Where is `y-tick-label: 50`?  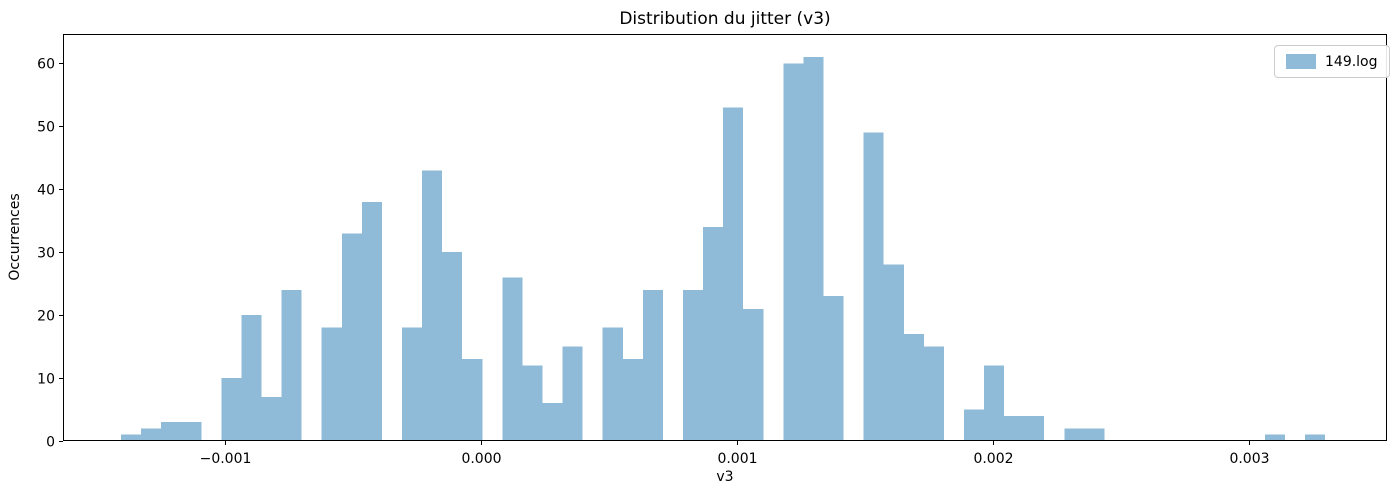
y-tick-label: 50 is located at coordinates (46, 128).